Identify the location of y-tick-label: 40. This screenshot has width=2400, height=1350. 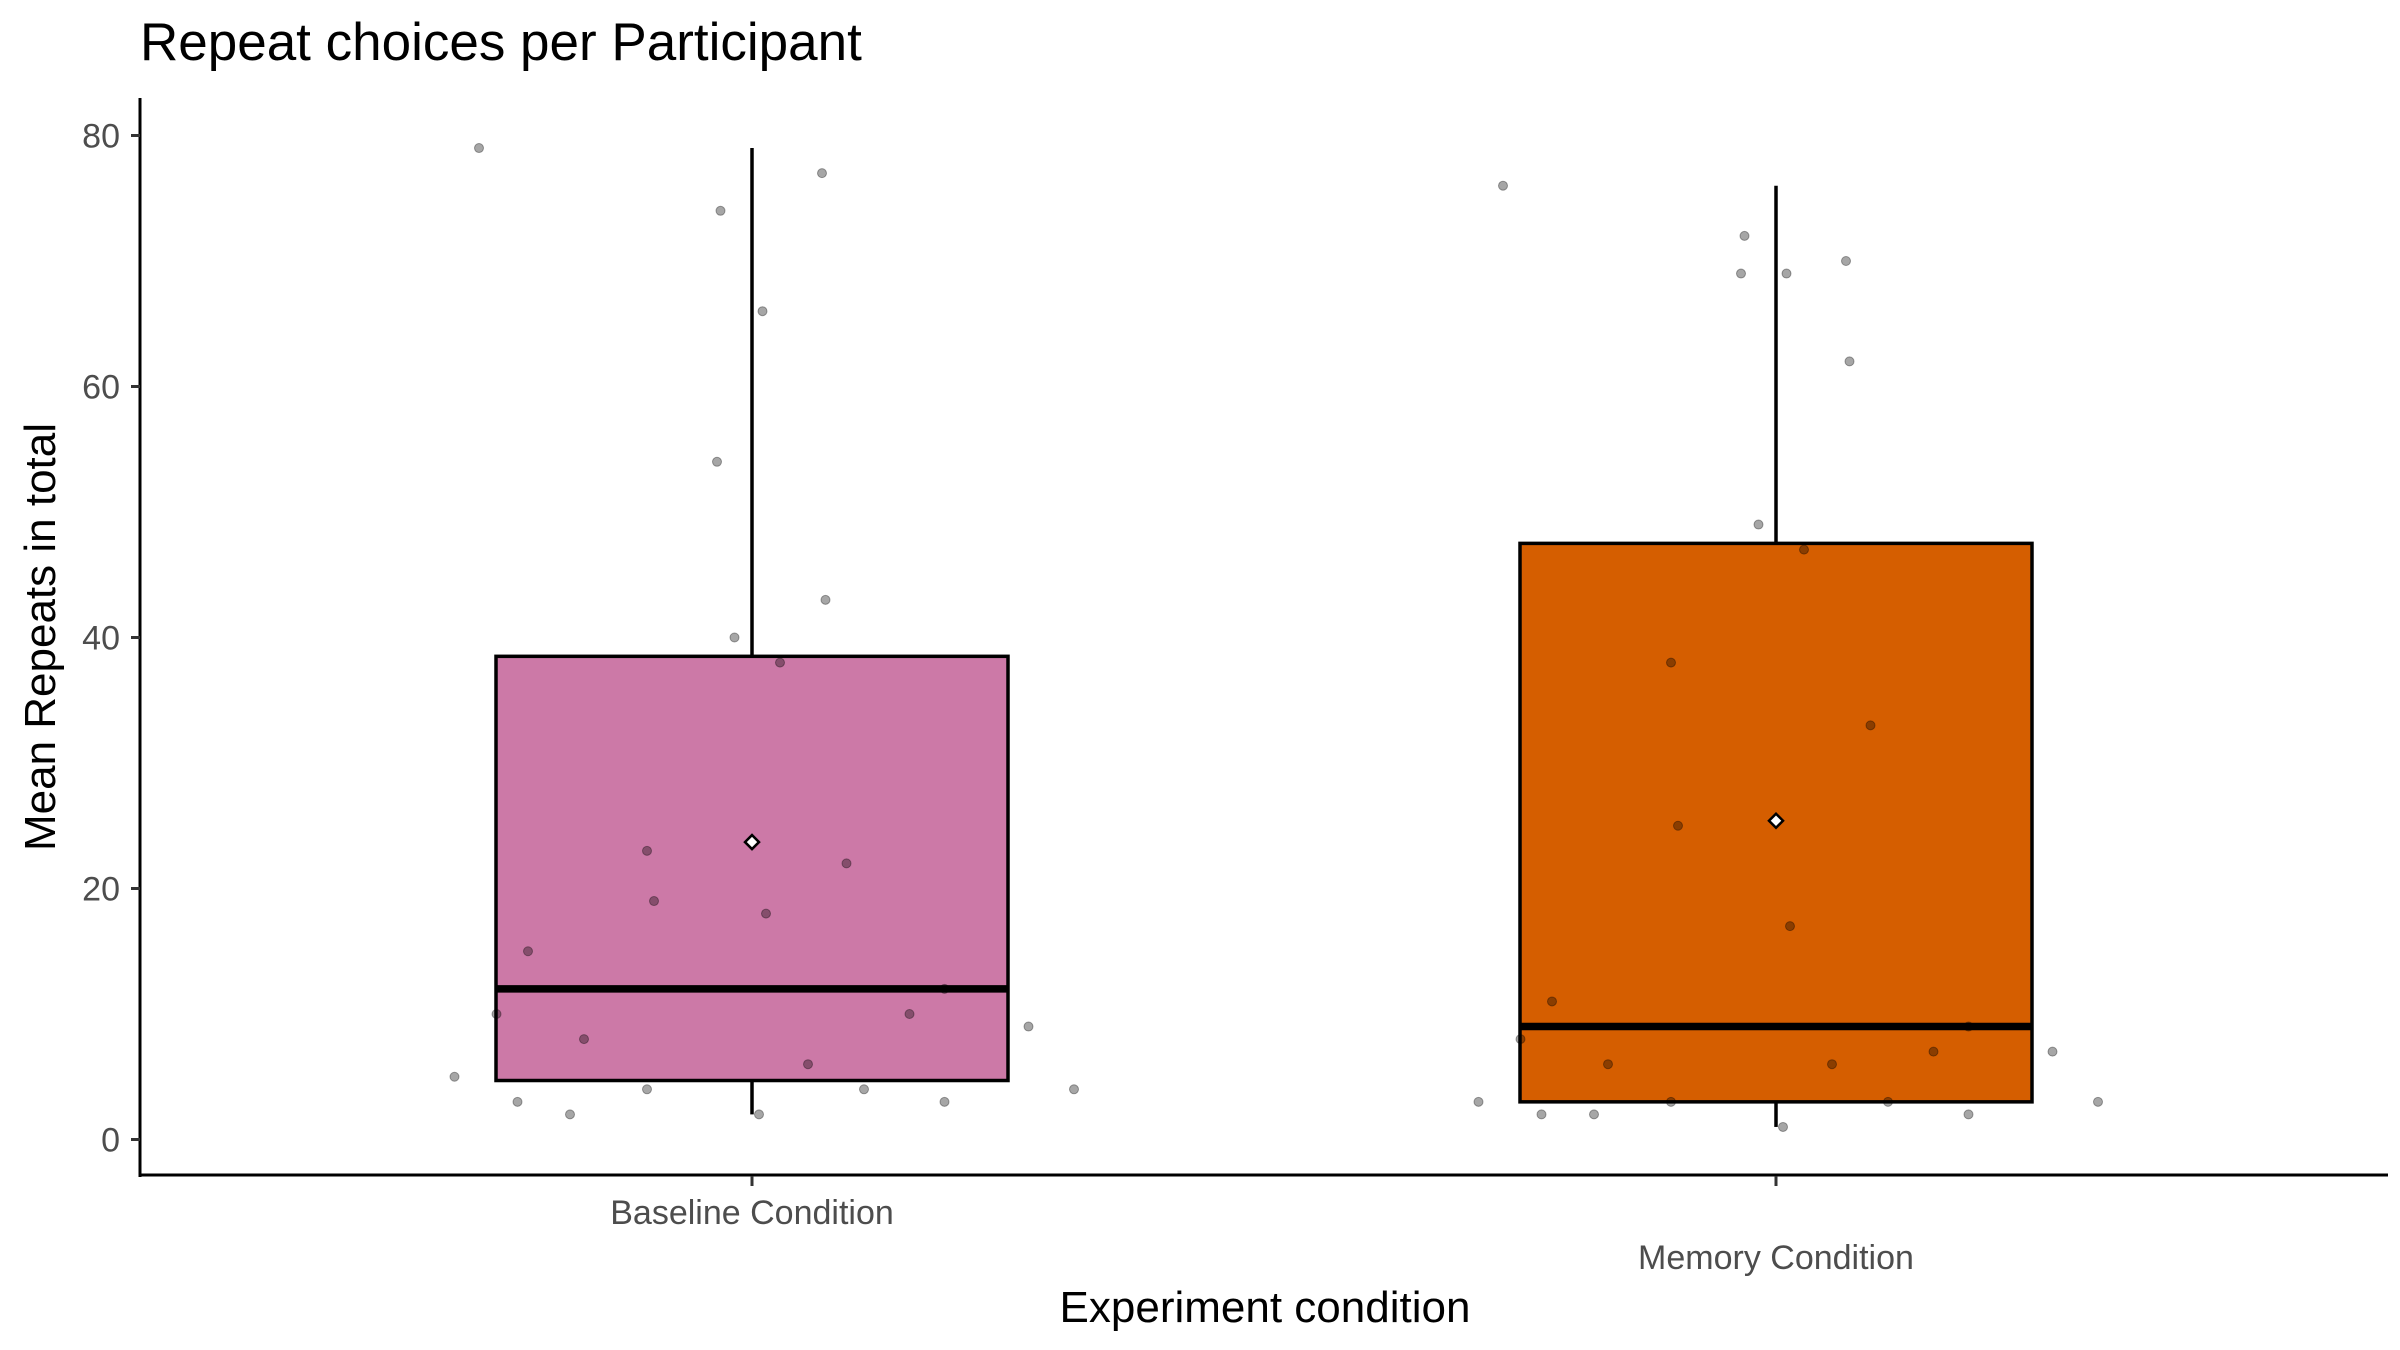
(101, 639).